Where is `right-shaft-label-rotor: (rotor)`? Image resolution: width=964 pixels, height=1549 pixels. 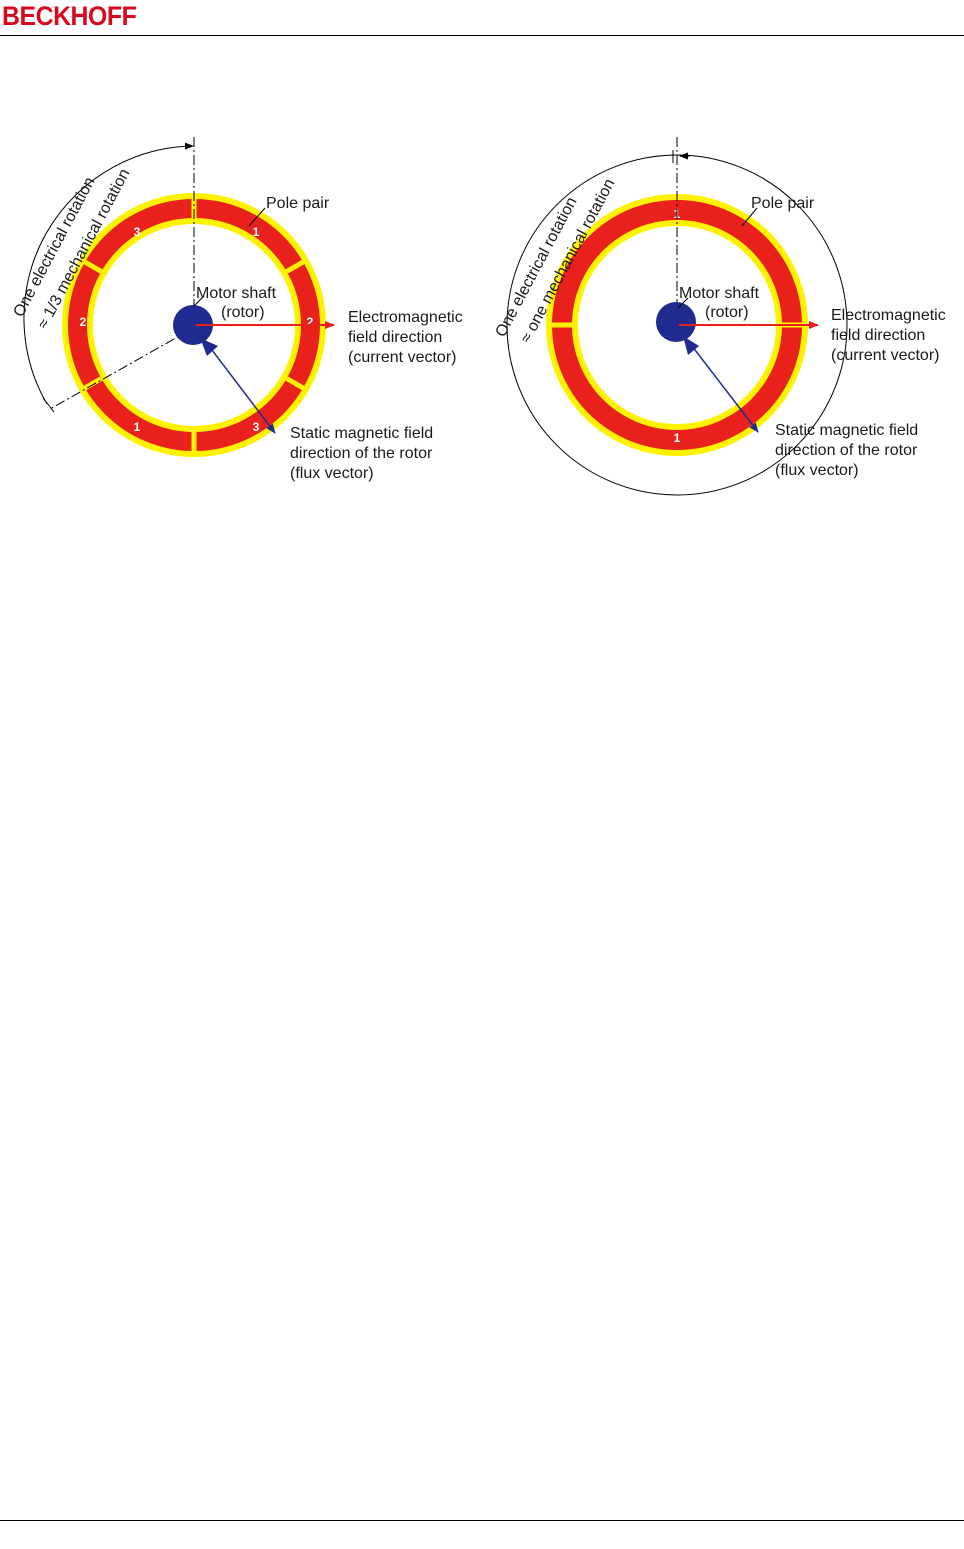 right-shaft-label-rotor: (rotor) is located at coordinates (727, 312).